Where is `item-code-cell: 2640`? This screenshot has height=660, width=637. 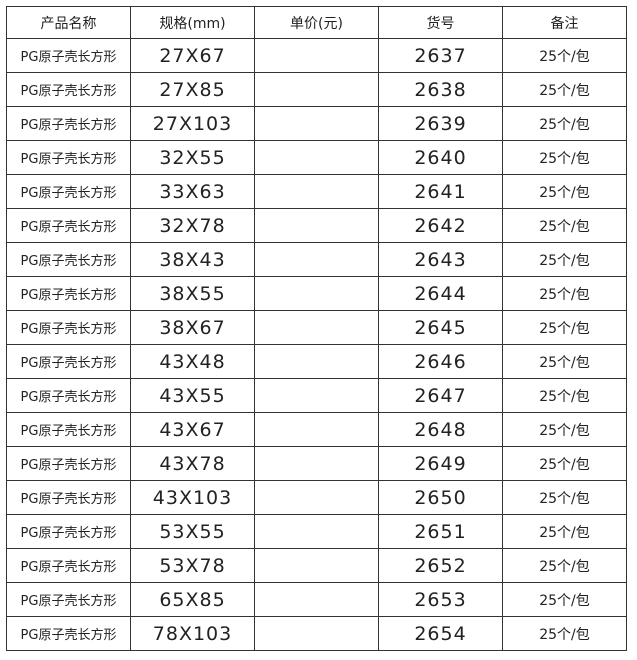 item-code-cell: 2640 is located at coordinates (440, 157).